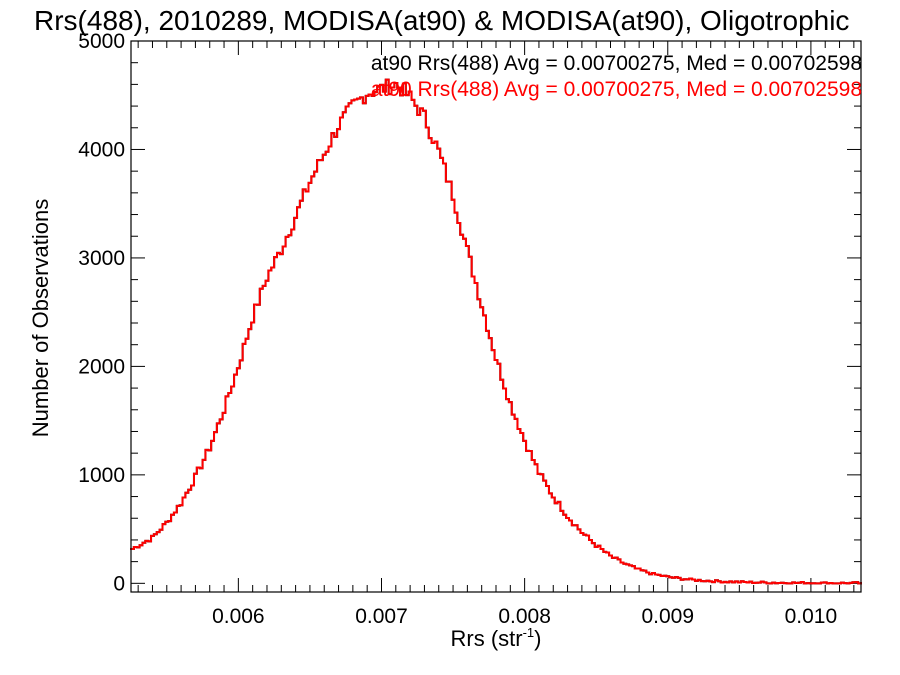 The image size is (900, 675). Describe the element at coordinates (101, 366) in the screenshot. I see `y-tick-label: 2000` at that location.